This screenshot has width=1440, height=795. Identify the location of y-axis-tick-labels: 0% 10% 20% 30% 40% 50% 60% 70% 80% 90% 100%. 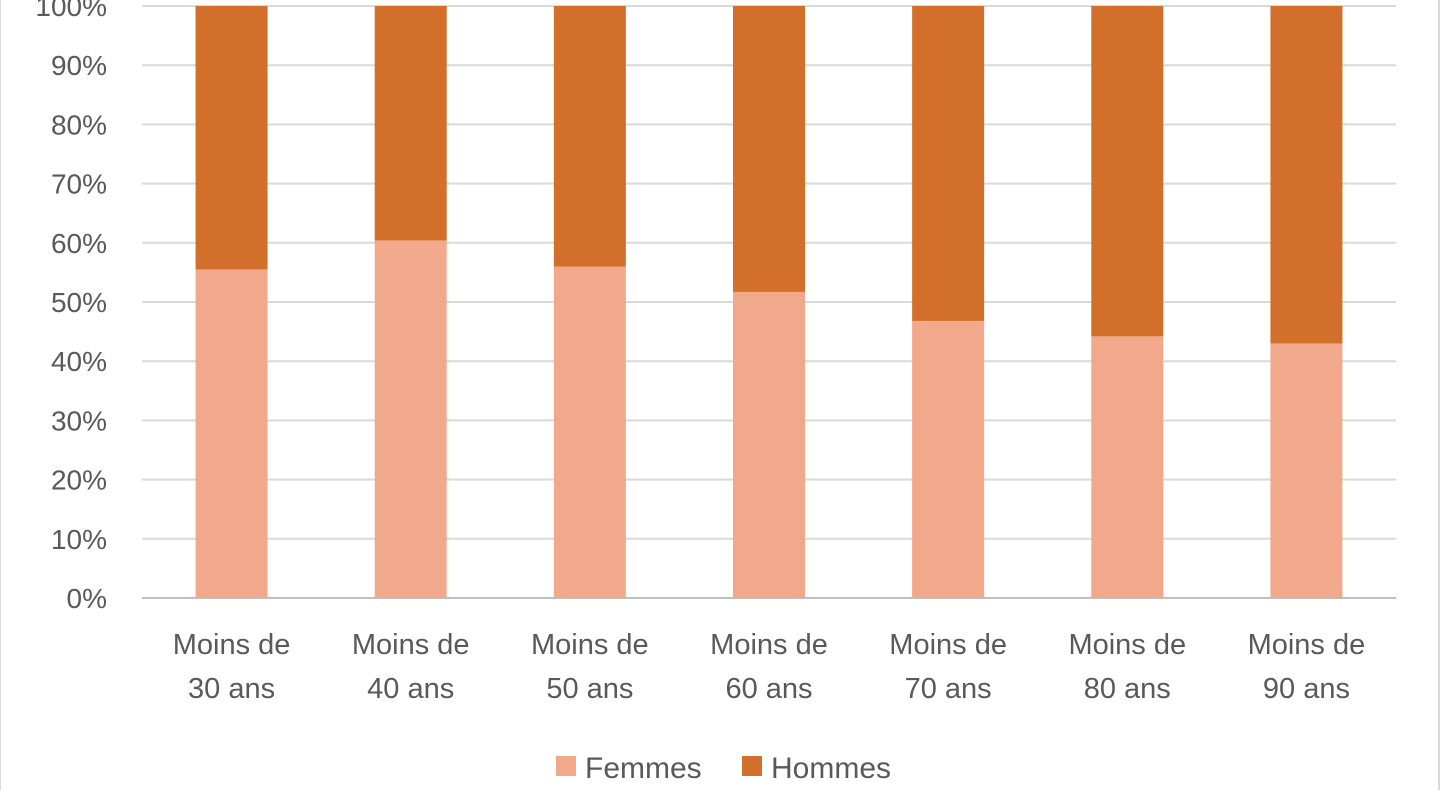
(71, 307).